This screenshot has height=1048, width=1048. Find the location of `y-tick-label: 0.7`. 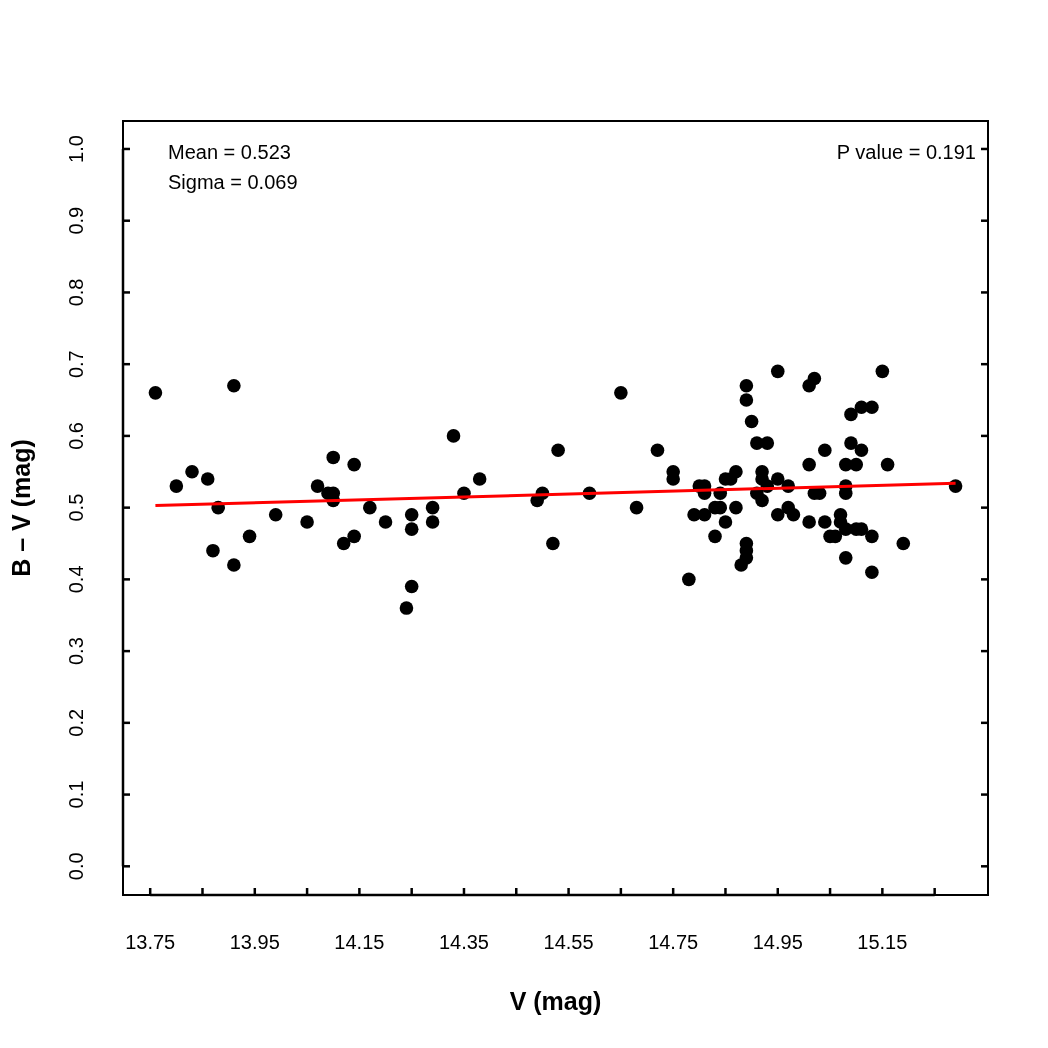

y-tick-label: 0.7 is located at coordinates (76, 364).